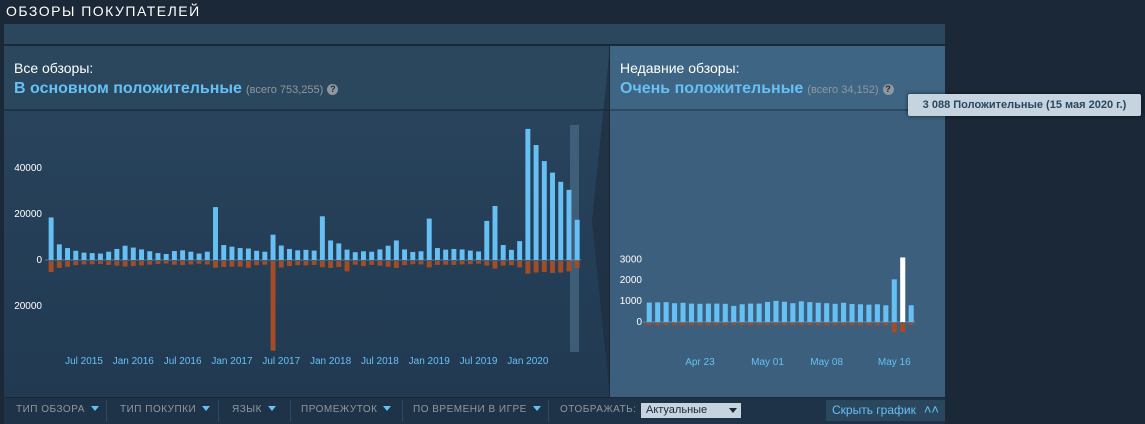 This screenshot has height=424, width=1145. Describe the element at coordinates (284, 90) in the screenshot. I see `overall-total-count: (всего 753,255)` at that location.